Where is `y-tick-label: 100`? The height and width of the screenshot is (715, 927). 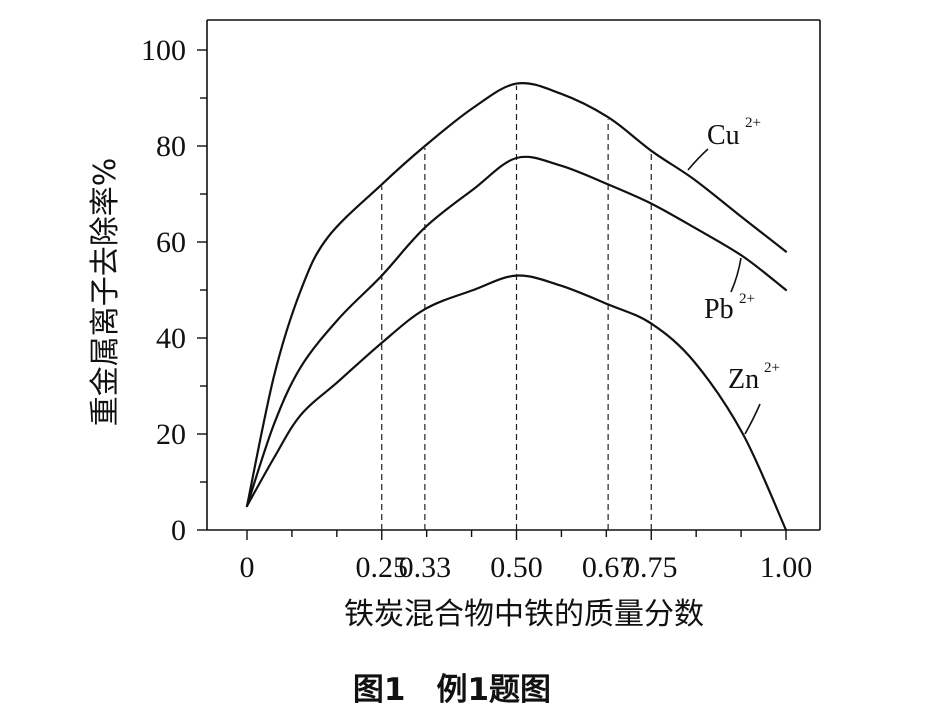 y-tick-label: 100 is located at coordinates (163, 50).